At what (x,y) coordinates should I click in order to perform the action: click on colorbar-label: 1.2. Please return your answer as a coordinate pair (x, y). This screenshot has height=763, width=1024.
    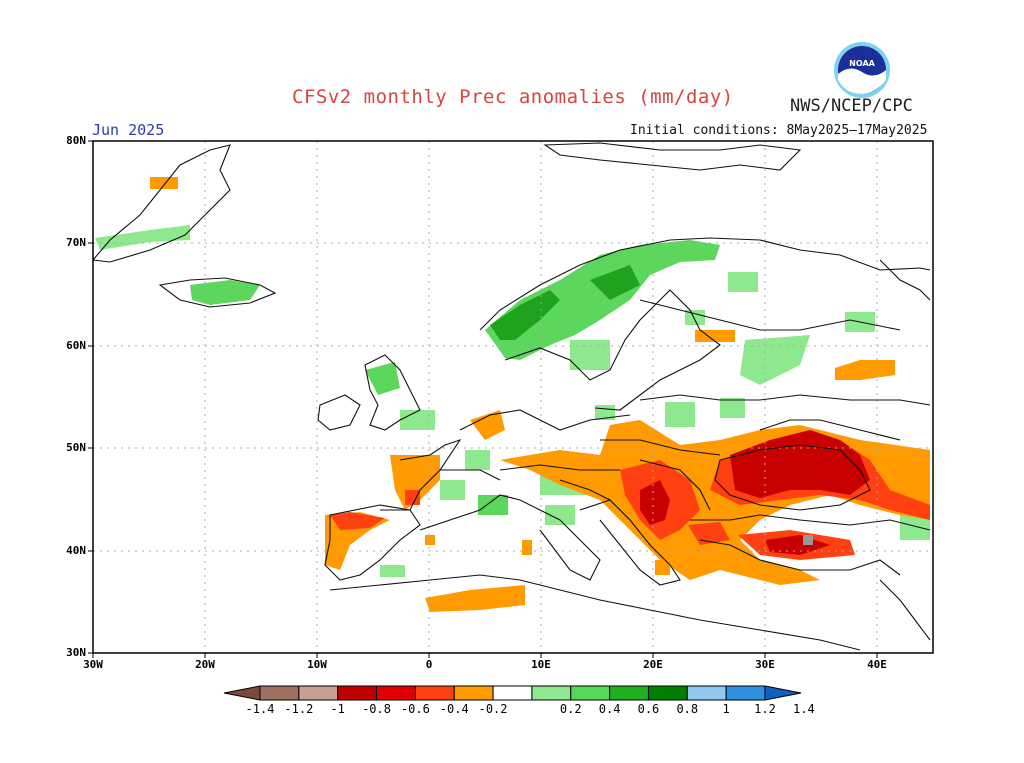
    Looking at the image, I should click on (765, 709).